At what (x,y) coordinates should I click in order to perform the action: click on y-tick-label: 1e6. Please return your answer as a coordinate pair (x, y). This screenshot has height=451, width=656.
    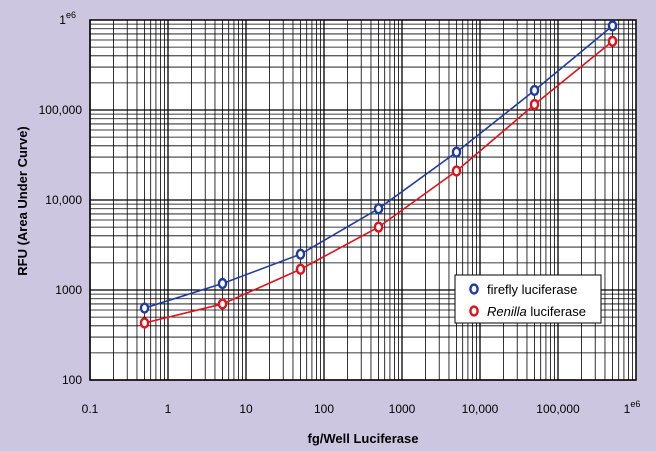
    Looking at the image, I should click on (67, 18).